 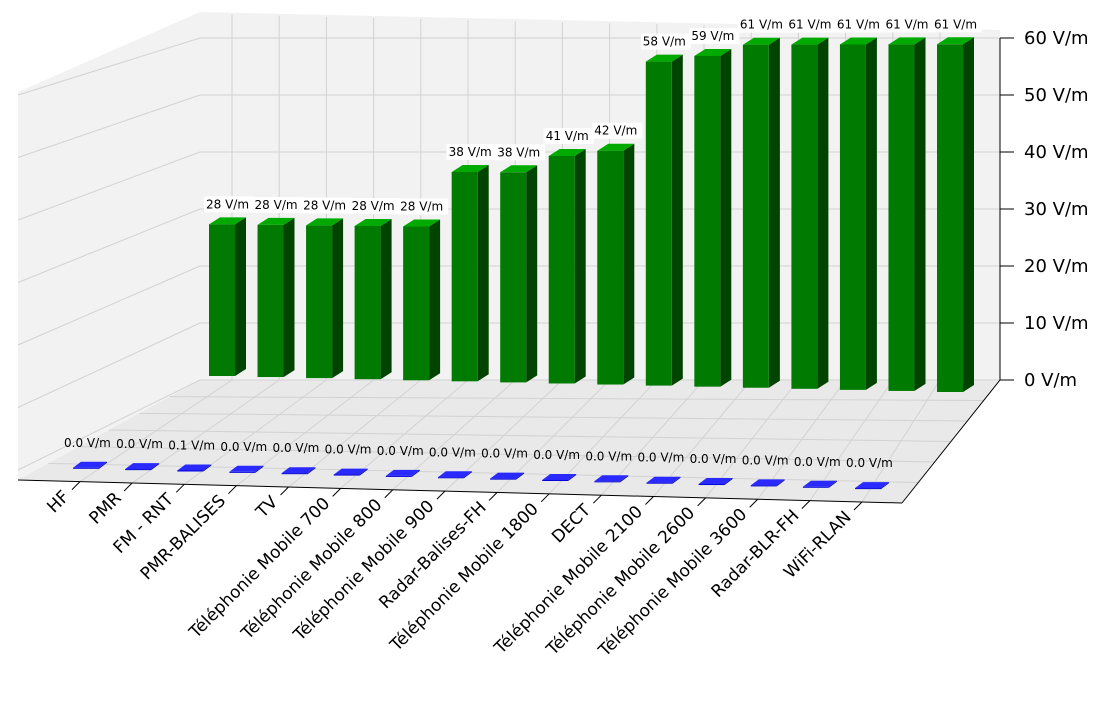 I want to click on z-tick-label: 20 V/m, so click(x=1056, y=266).